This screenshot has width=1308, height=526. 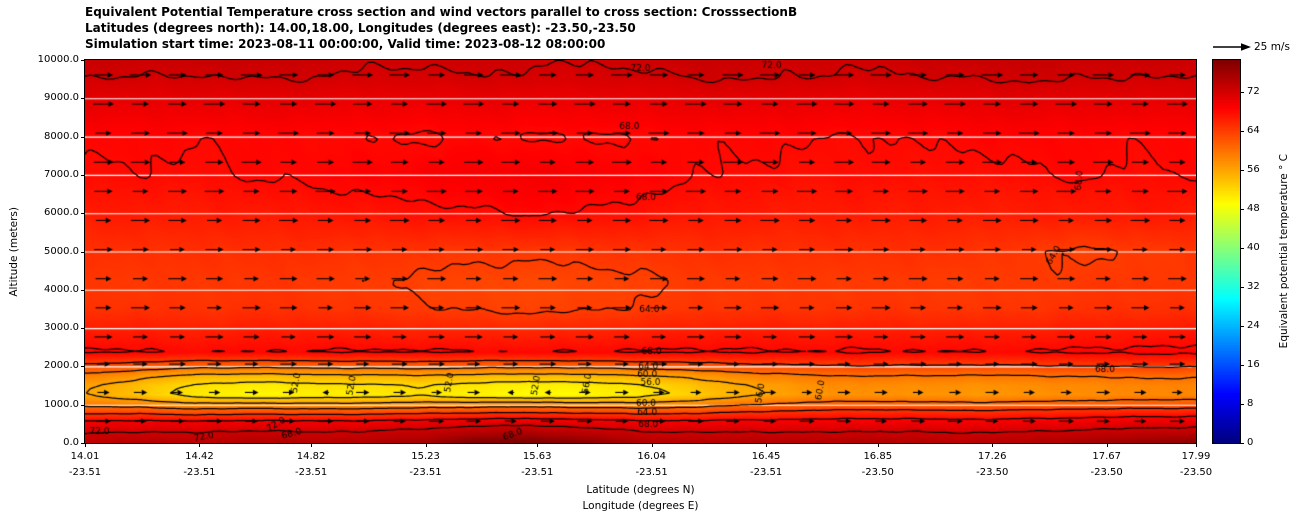 What do you see at coordinates (61, 251) in the screenshot?
I see `y-tick-label: 5000.0` at bounding box center [61, 251].